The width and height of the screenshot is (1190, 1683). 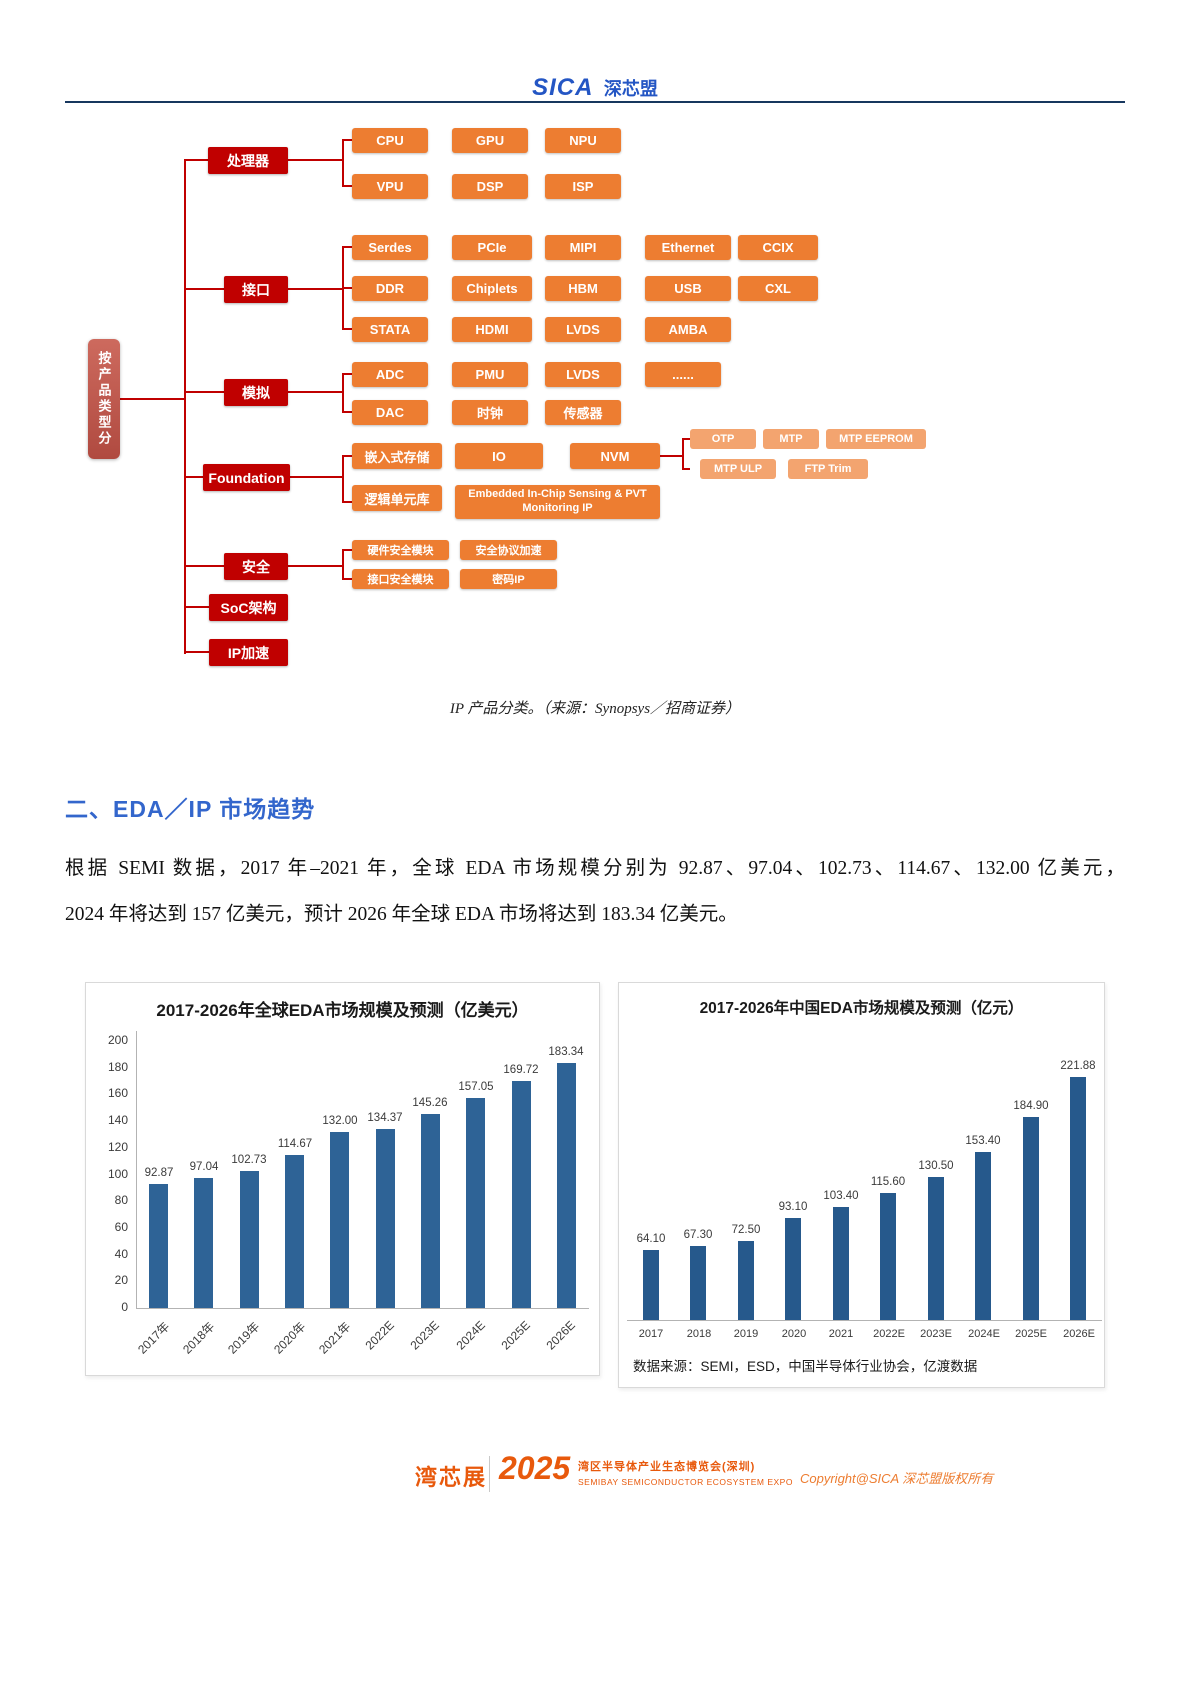 What do you see at coordinates (566, 1052) in the screenshot?
I see `bar-value-label: 183.34` at bounding box center [566, 1052].